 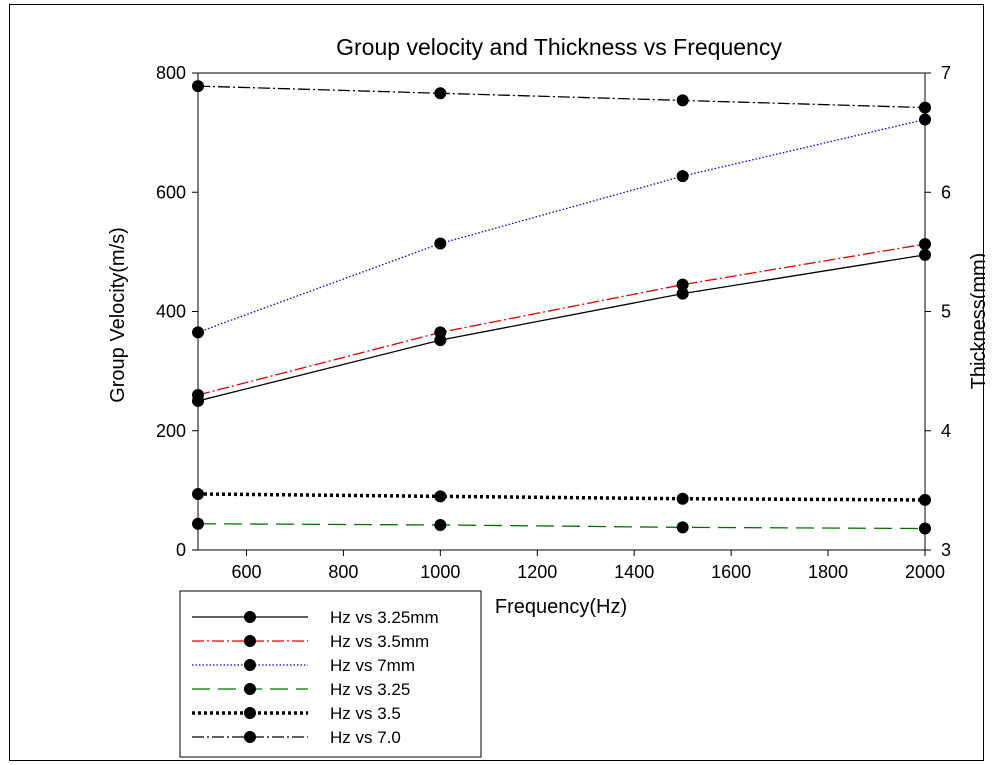 I want to click on legend-box, so click(x=330, y=674).